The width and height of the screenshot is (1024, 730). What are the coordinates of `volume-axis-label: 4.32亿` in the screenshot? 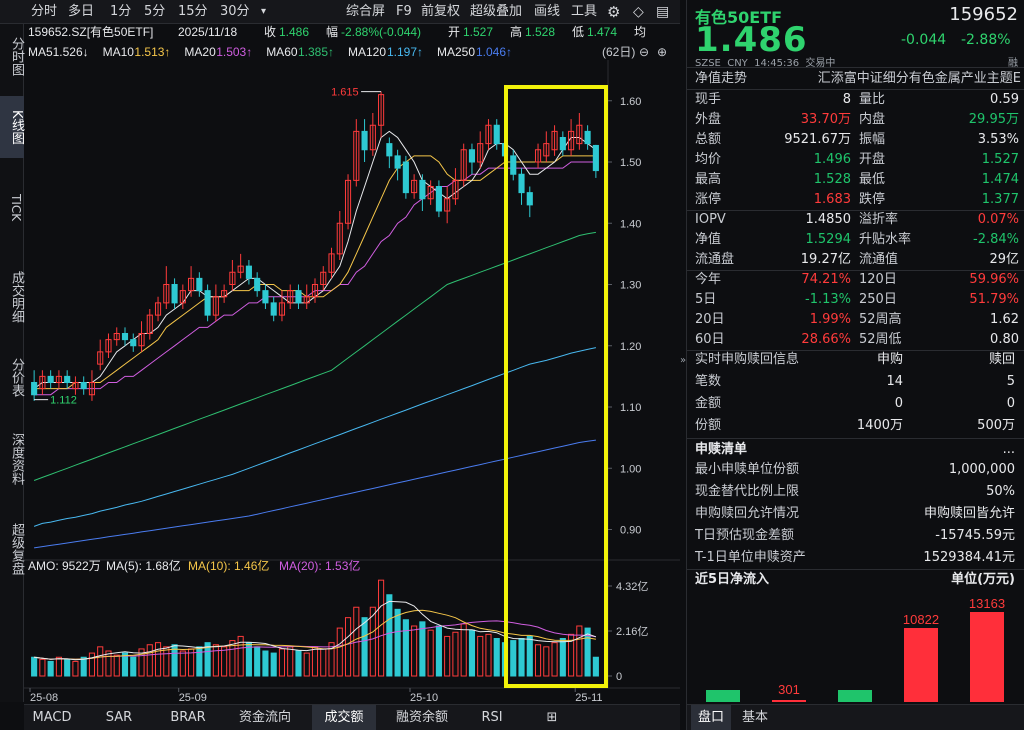 It's located at (632, 586).